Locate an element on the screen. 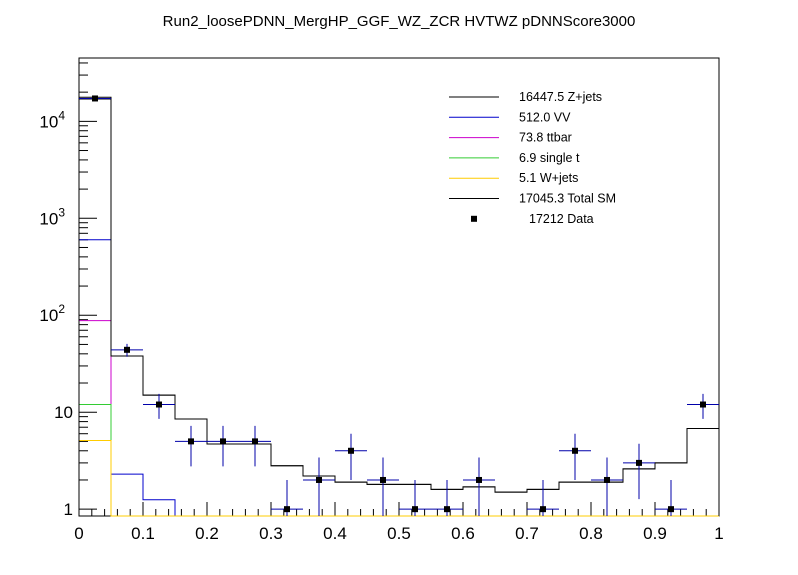  x-tick-label: 0.6 is located at coordinates (463, 533).